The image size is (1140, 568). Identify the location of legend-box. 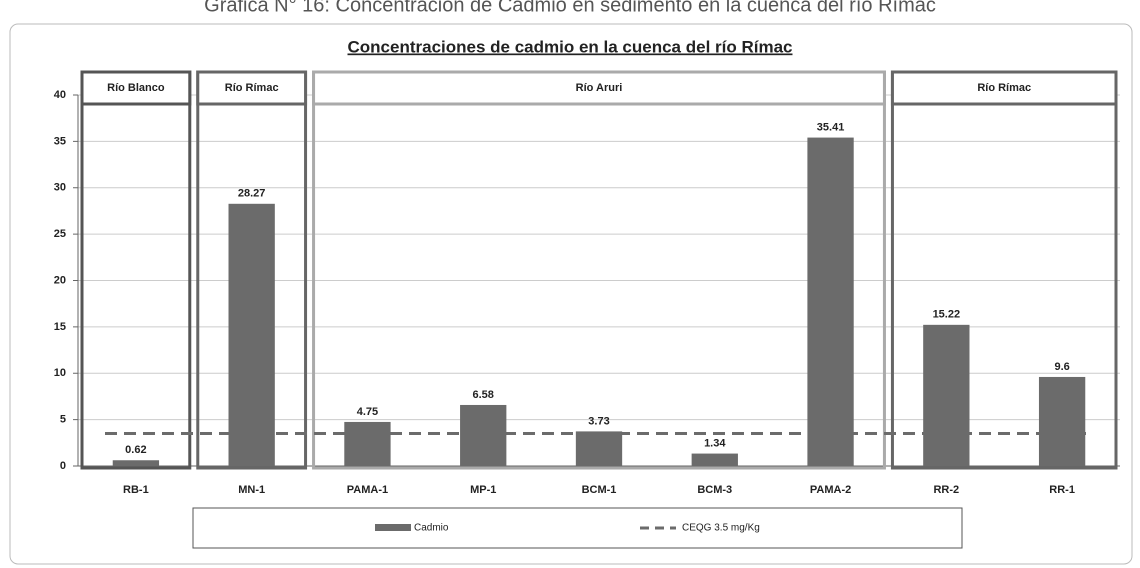
(577, 528).